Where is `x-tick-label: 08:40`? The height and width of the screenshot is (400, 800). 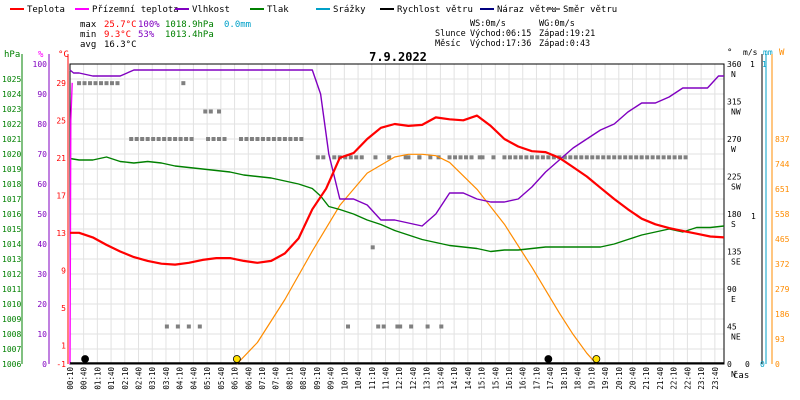
x-tick-label: 08:40 is located at coordinates (303, 378).